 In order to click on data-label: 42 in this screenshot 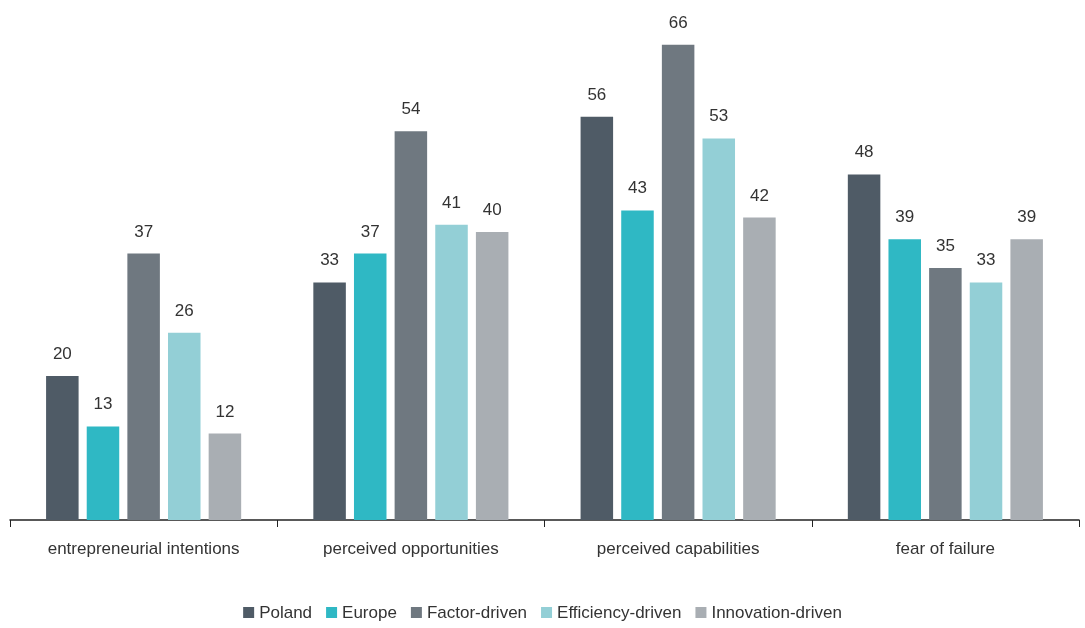, I will do `click(759, 195)`.